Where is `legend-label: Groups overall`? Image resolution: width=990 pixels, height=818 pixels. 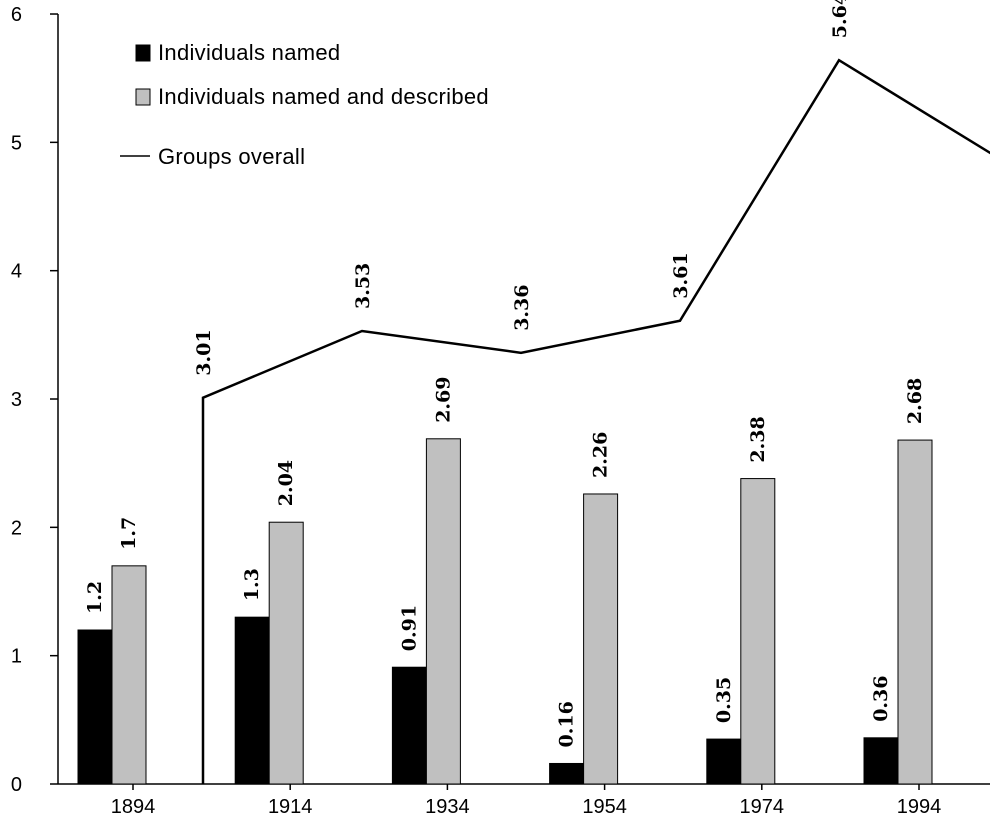
legend-label: Groups overall is located at coordinates (231, 156).